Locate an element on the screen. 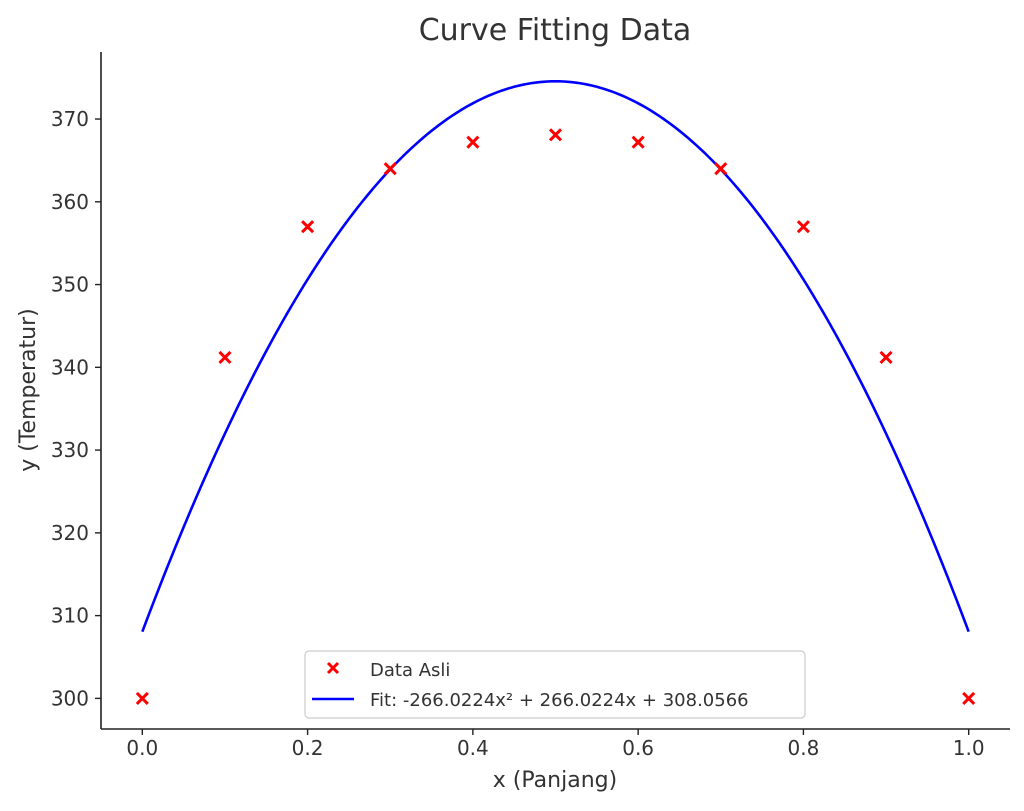  x-tick-label: 0.8 is located at coordinates (804, 748).